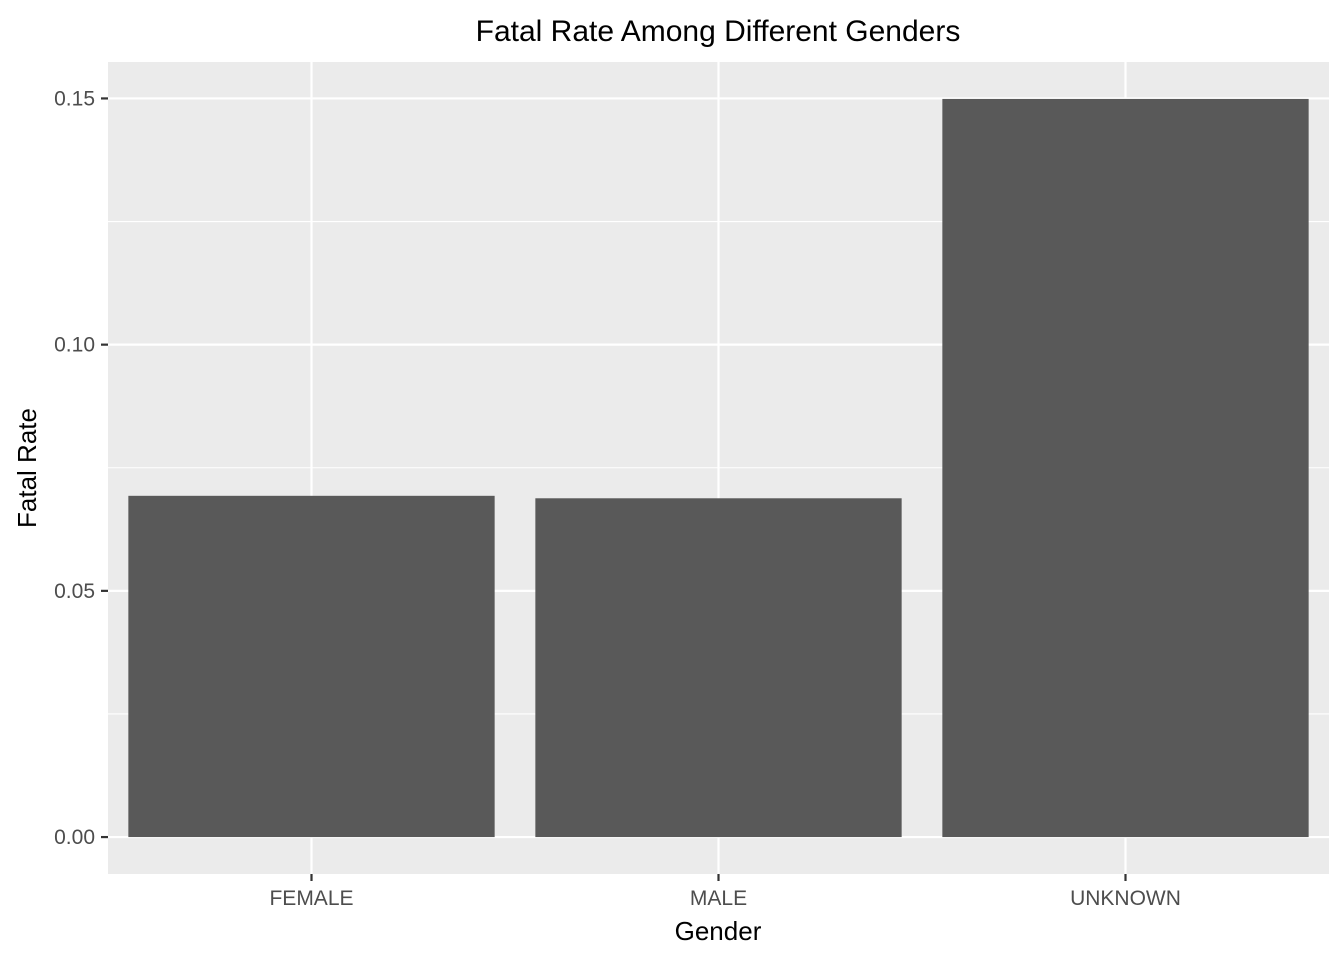  What do you see at coordinates (718, 931) in the screenshot?
I see `x-axis-label: Gender` at bounding box center [718, 931].